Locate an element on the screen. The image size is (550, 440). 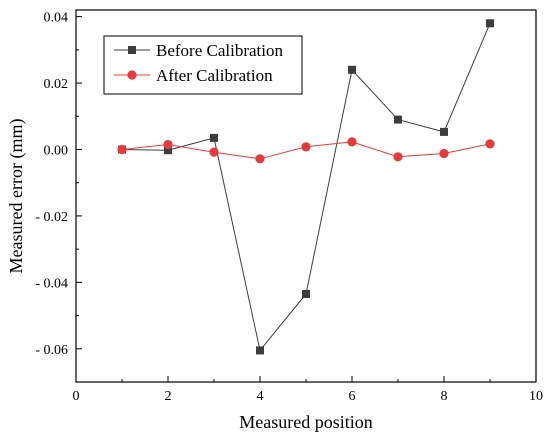
y-tick-label: 0.04 is located at coordinates (56, 18).